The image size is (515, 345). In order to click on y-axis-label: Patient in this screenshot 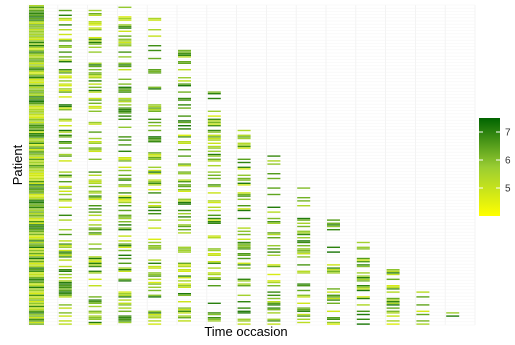, I will do `click(17, 164)`.